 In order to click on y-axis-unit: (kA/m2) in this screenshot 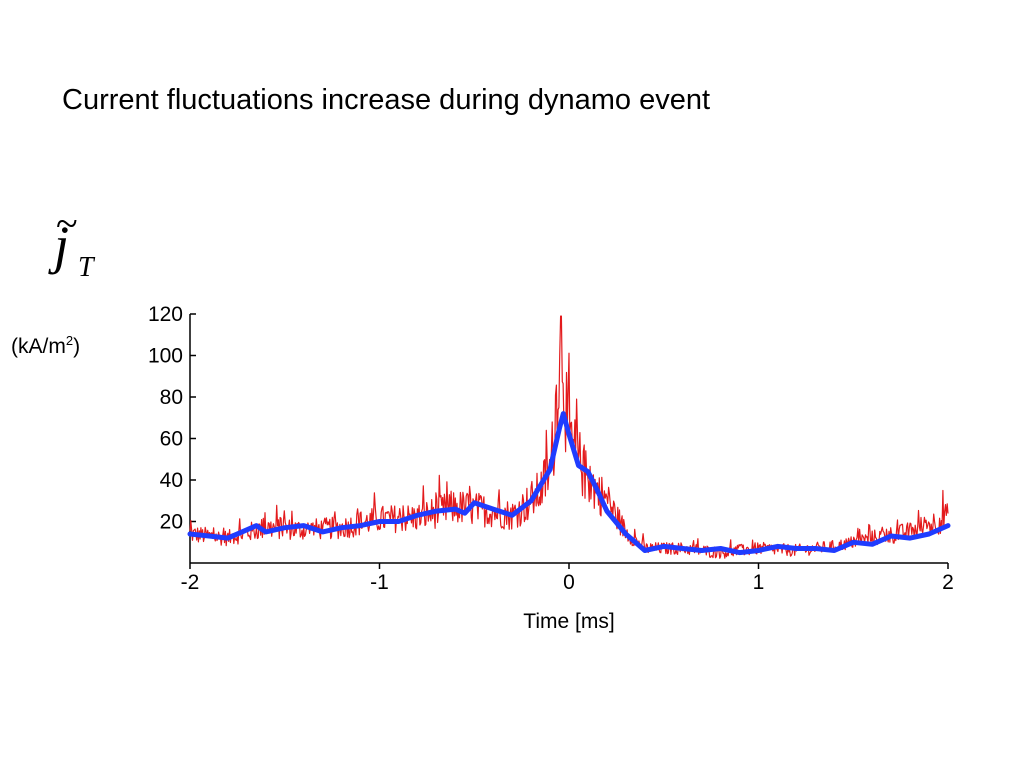, I will do `click(45, 346)`.